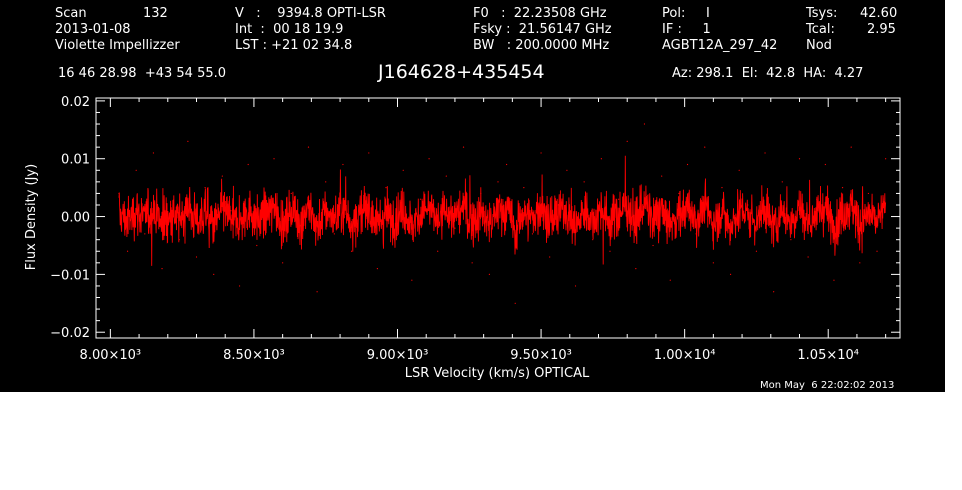 The height and width of the screenshot is (490, 962). I want to click on x-axis-label: LSR Velocity (km/s) OPTICAL, so click(497, 373).